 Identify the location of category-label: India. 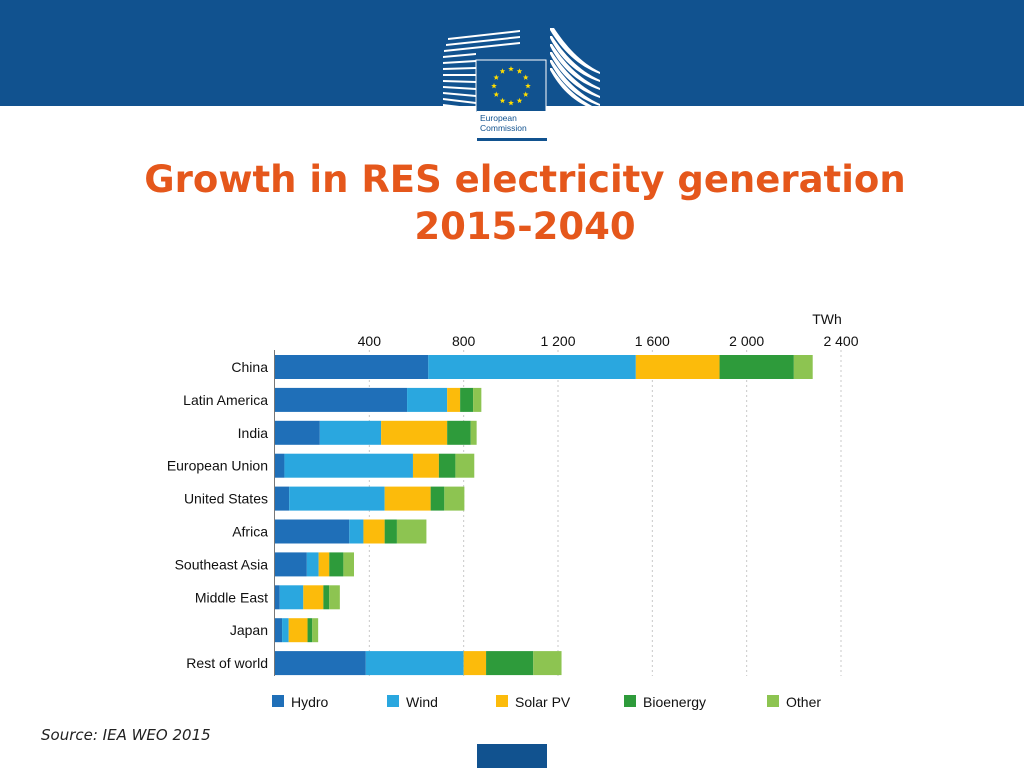
(253, 433).